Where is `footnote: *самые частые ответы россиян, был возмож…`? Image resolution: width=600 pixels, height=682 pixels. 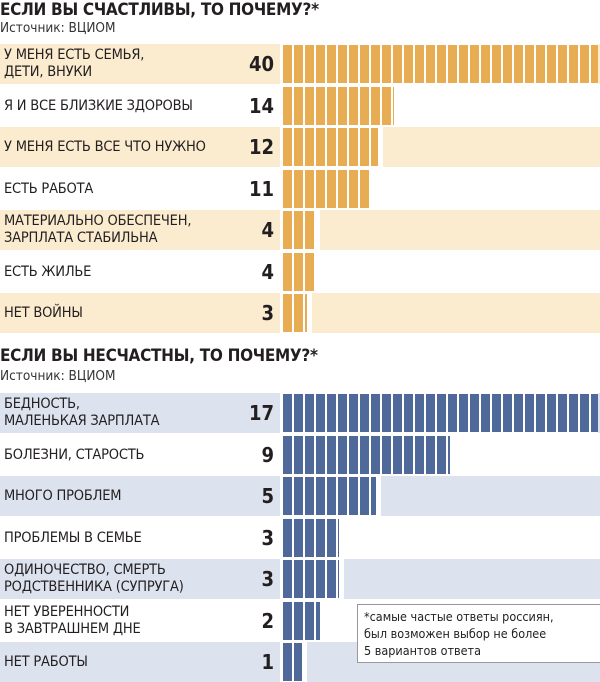 footnote: *самые частые ответы россиян, был возмож… is located at coordinates (478, 633).